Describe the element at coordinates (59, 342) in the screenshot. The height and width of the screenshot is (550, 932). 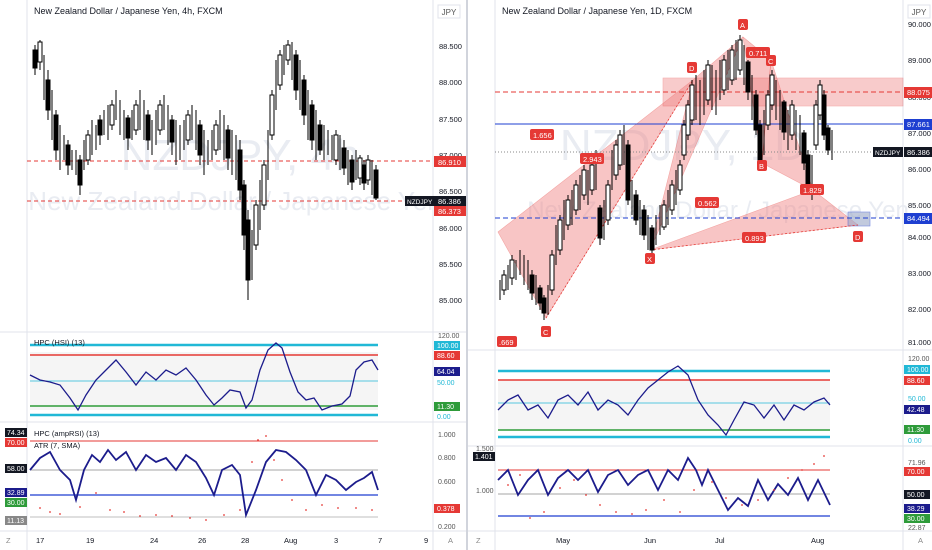
I see `rsi-label: HPC (HSI) (13)` at that location.